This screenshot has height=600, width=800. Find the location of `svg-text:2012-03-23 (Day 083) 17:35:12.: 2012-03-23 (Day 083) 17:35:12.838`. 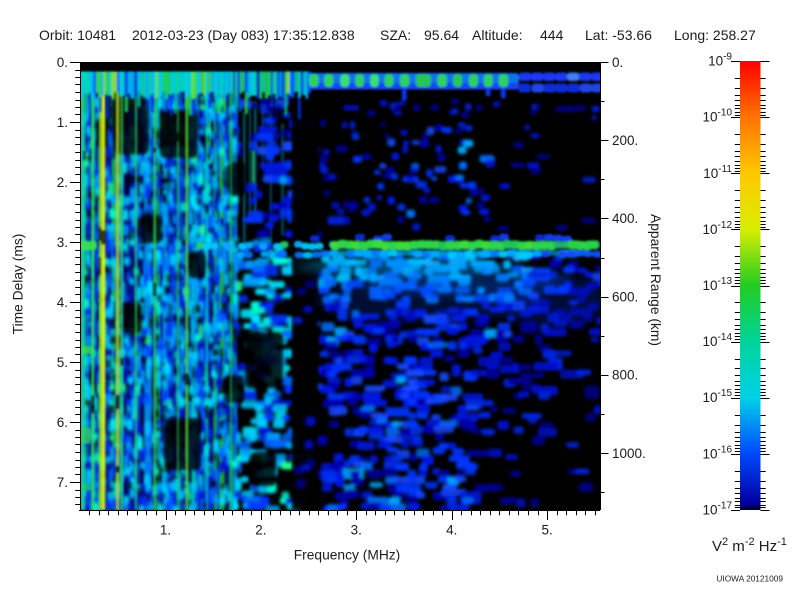

svg-text:2012-03-23 (Day 083) 17:35:12.: 2012-03-23 (Day 083) 17:35:12.838 is located at coordinates (243, 35).